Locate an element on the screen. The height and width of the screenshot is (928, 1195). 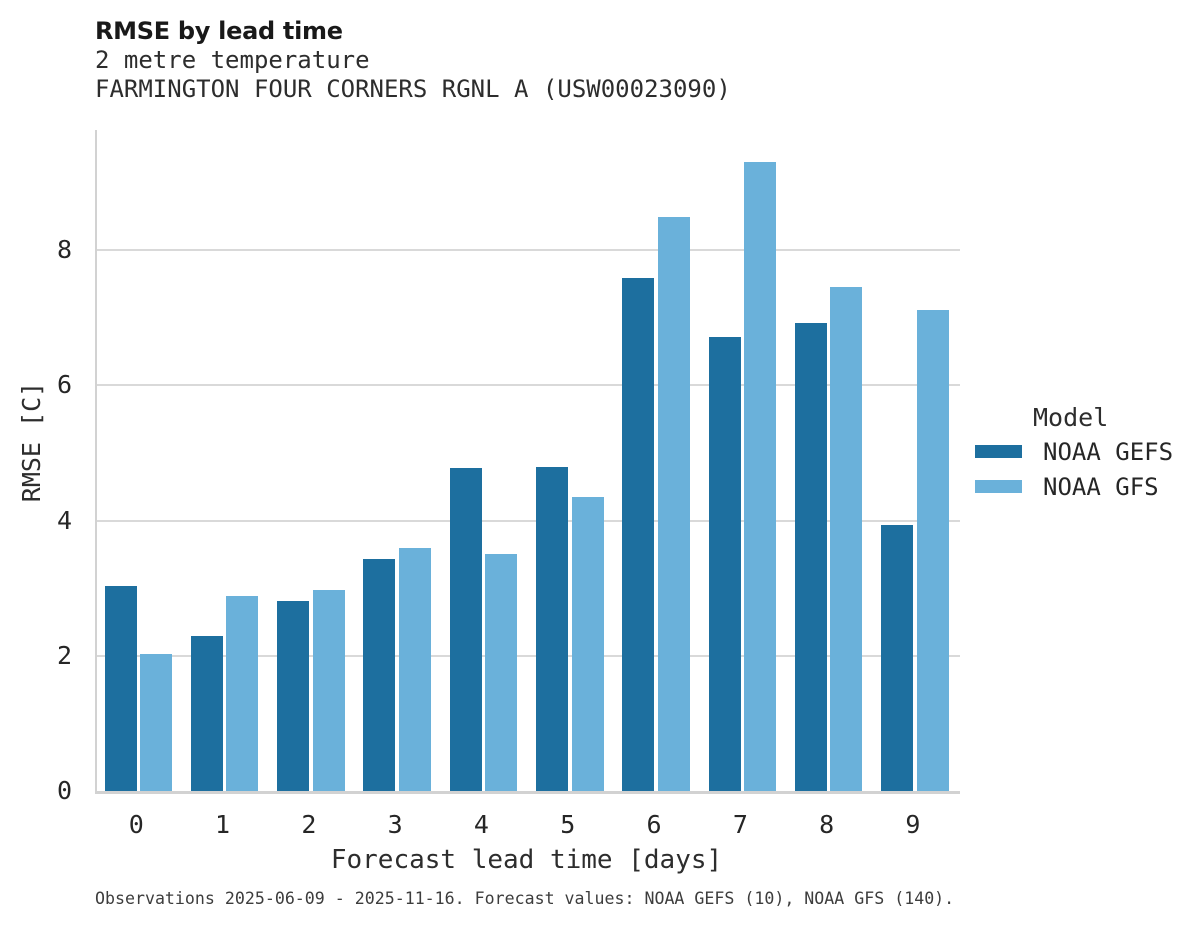
x-tick-label-9: 9 is located at coordinates (913, 824).